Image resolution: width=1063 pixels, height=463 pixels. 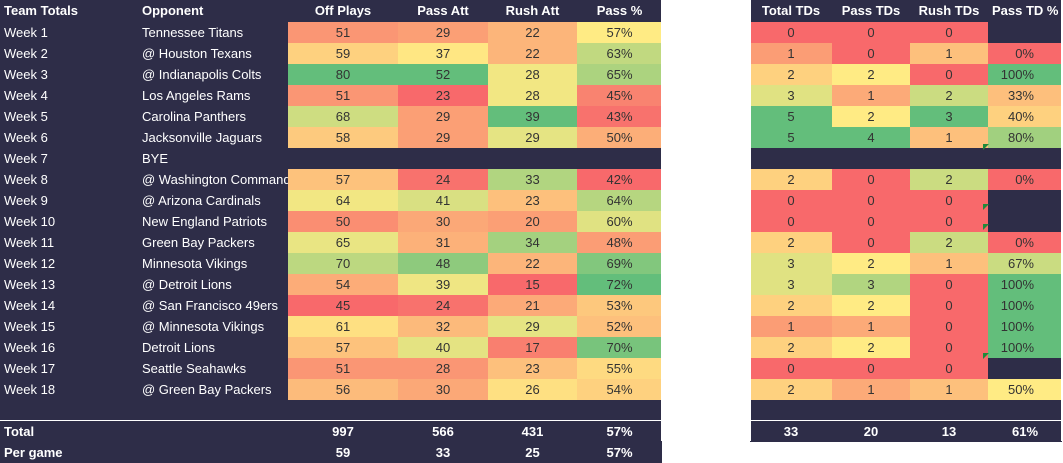 What do you see at coordinates (791, 284) in the screenshot?
I see `total-tds-cell: 3` at bounding box center [791, 284].